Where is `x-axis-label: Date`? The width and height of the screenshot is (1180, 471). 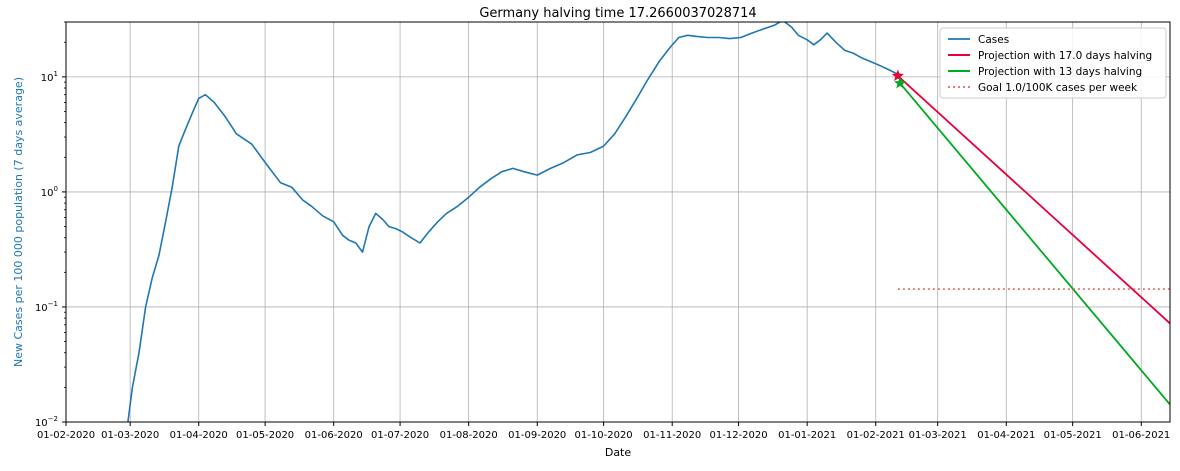
x-axis-label: Date is located at coordinates (618, 452).